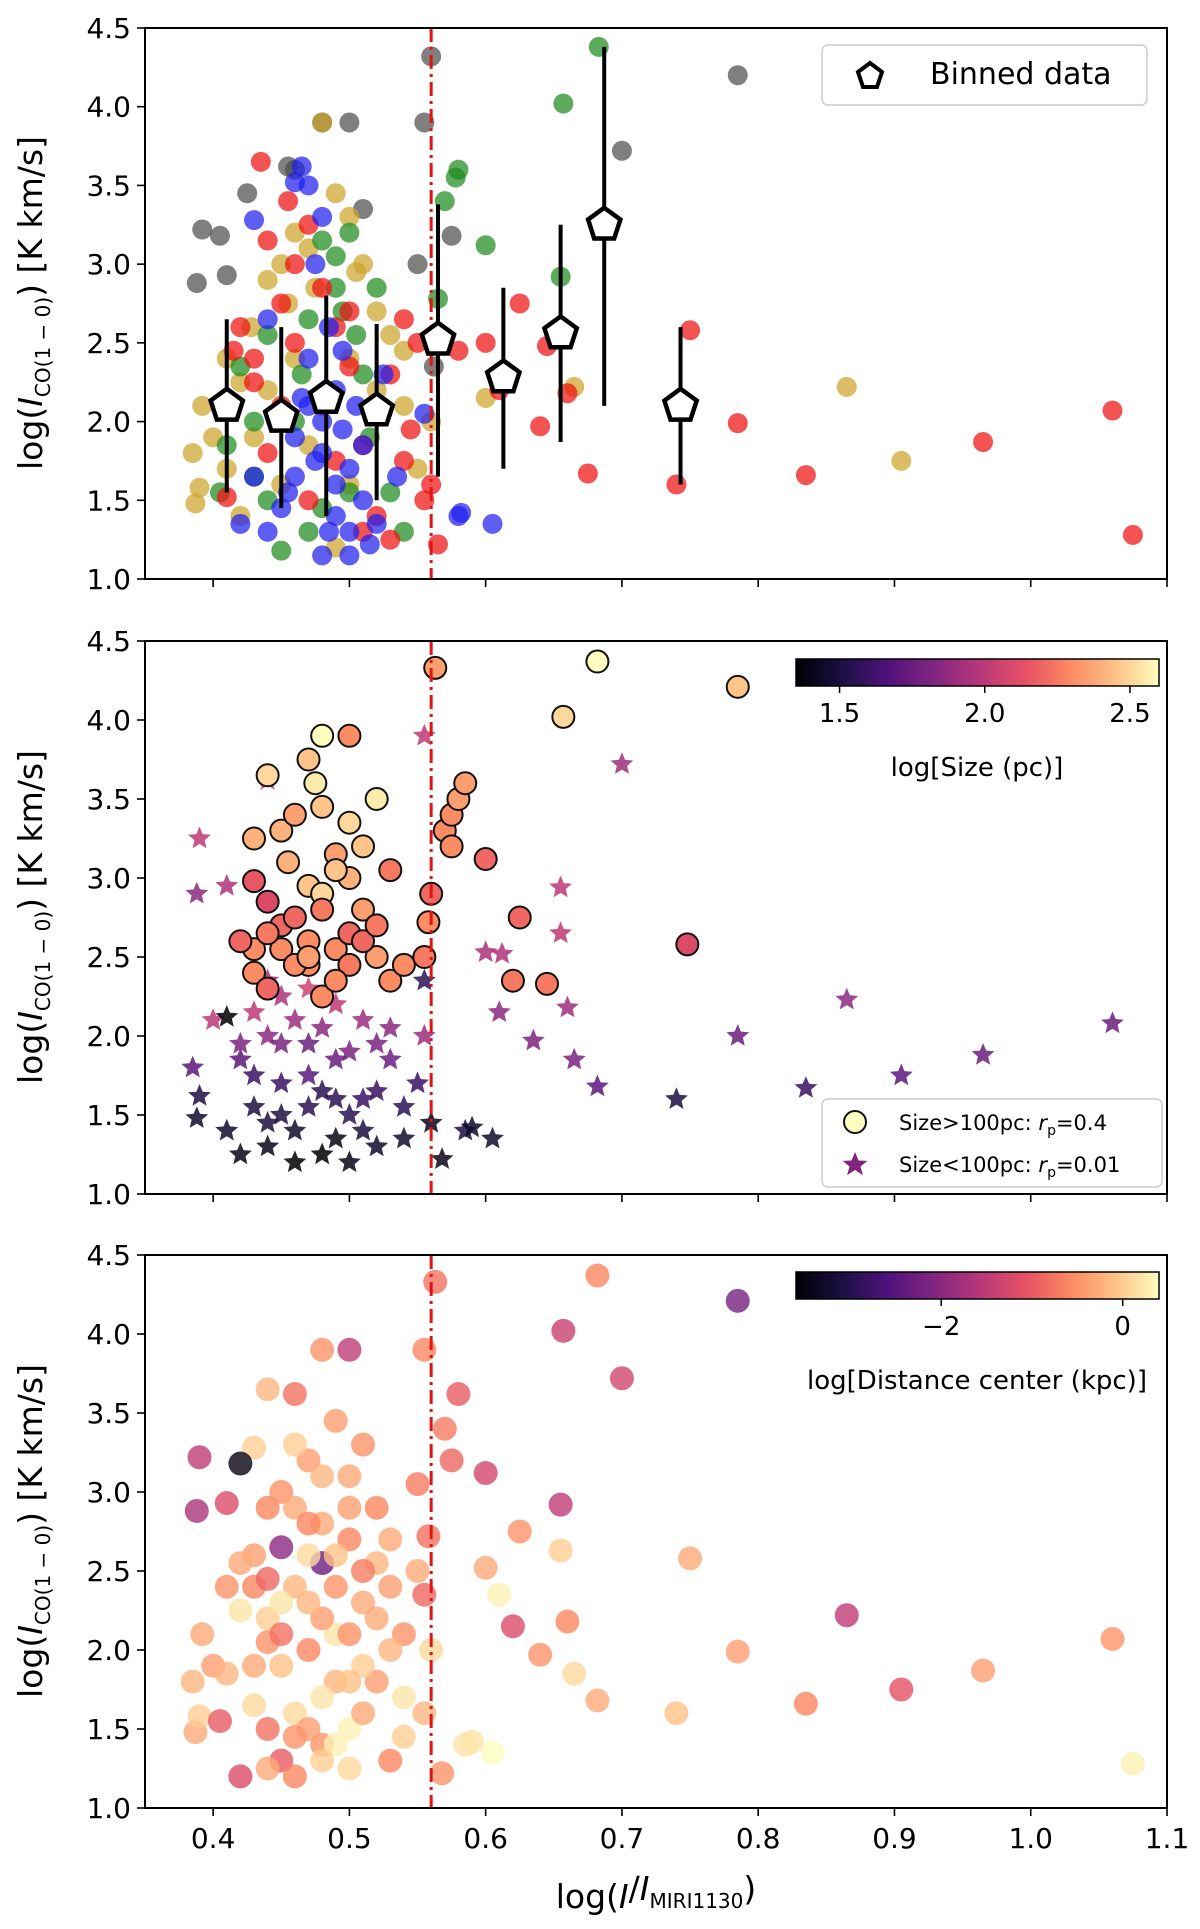 This screenshot has width=1200, height=1929. I want to click on panel-bottom-ylabel: log(ICO(1 − 0)) [K km/s], so click(33, 1531).